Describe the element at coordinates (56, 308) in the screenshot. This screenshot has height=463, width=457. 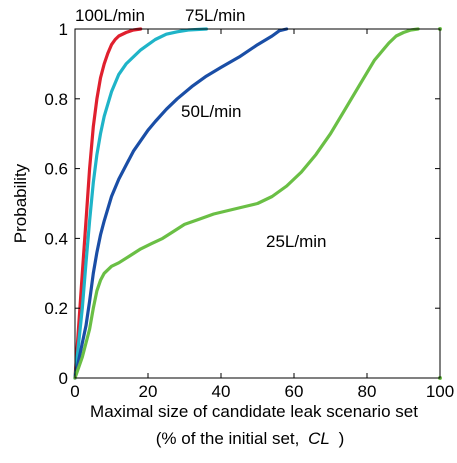
I see `y-tick-label: 0.2` at that location.